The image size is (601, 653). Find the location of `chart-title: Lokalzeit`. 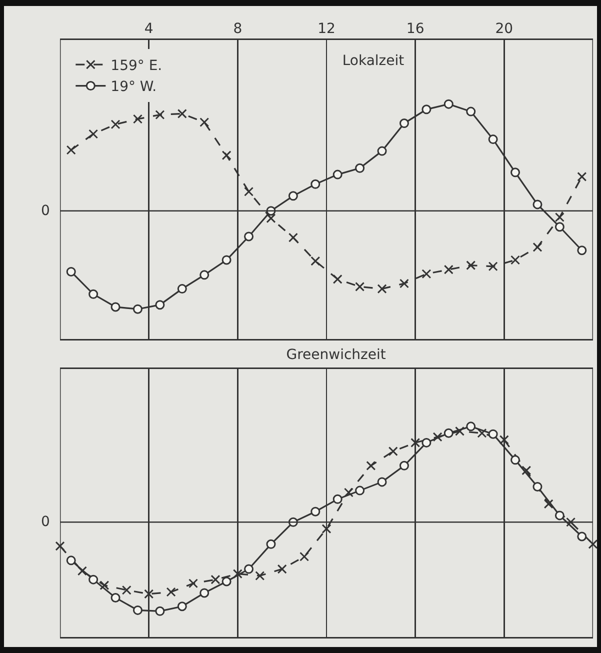

chart-title: Lokalzeit is located at coordinates (373, 60).